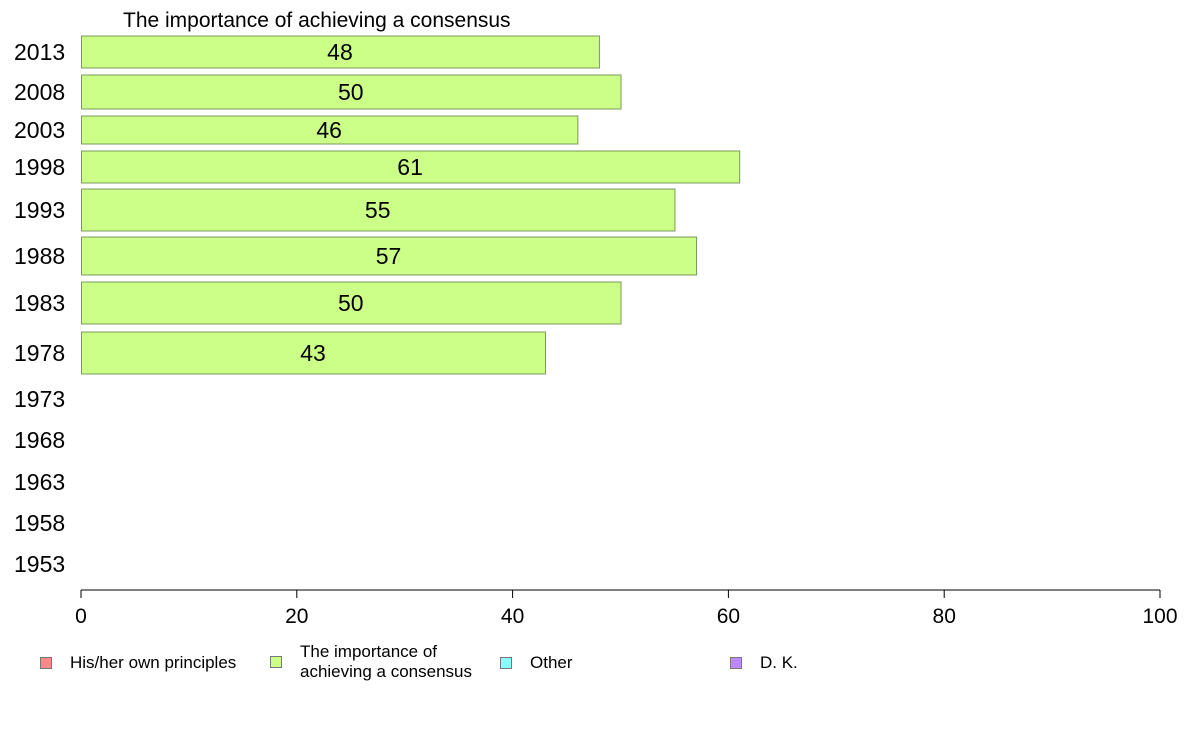 The image size is (1188, 736). Describe the element at coordinates (81, 616) in the screenshot. I see `x-tick-label: 0` at that location.